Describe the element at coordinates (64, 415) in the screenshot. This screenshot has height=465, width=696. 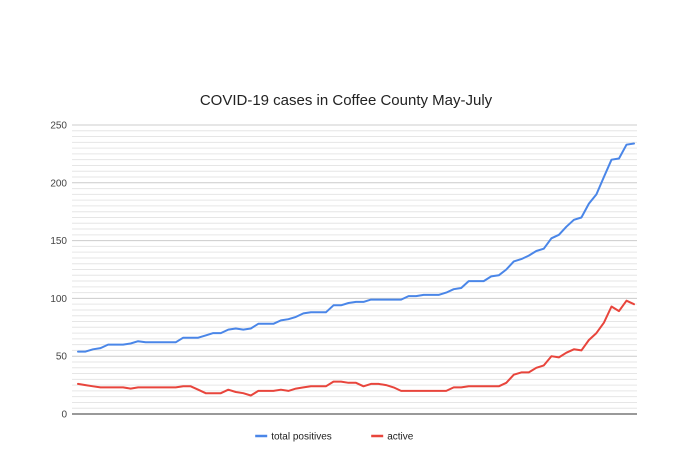
I see `y-tick-label: 0` at that location.